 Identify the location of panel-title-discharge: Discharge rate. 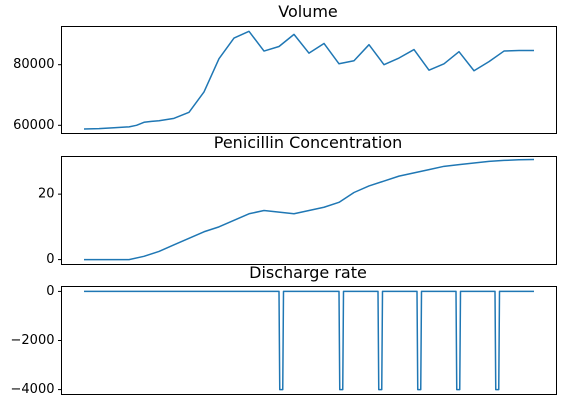
(308, 272).